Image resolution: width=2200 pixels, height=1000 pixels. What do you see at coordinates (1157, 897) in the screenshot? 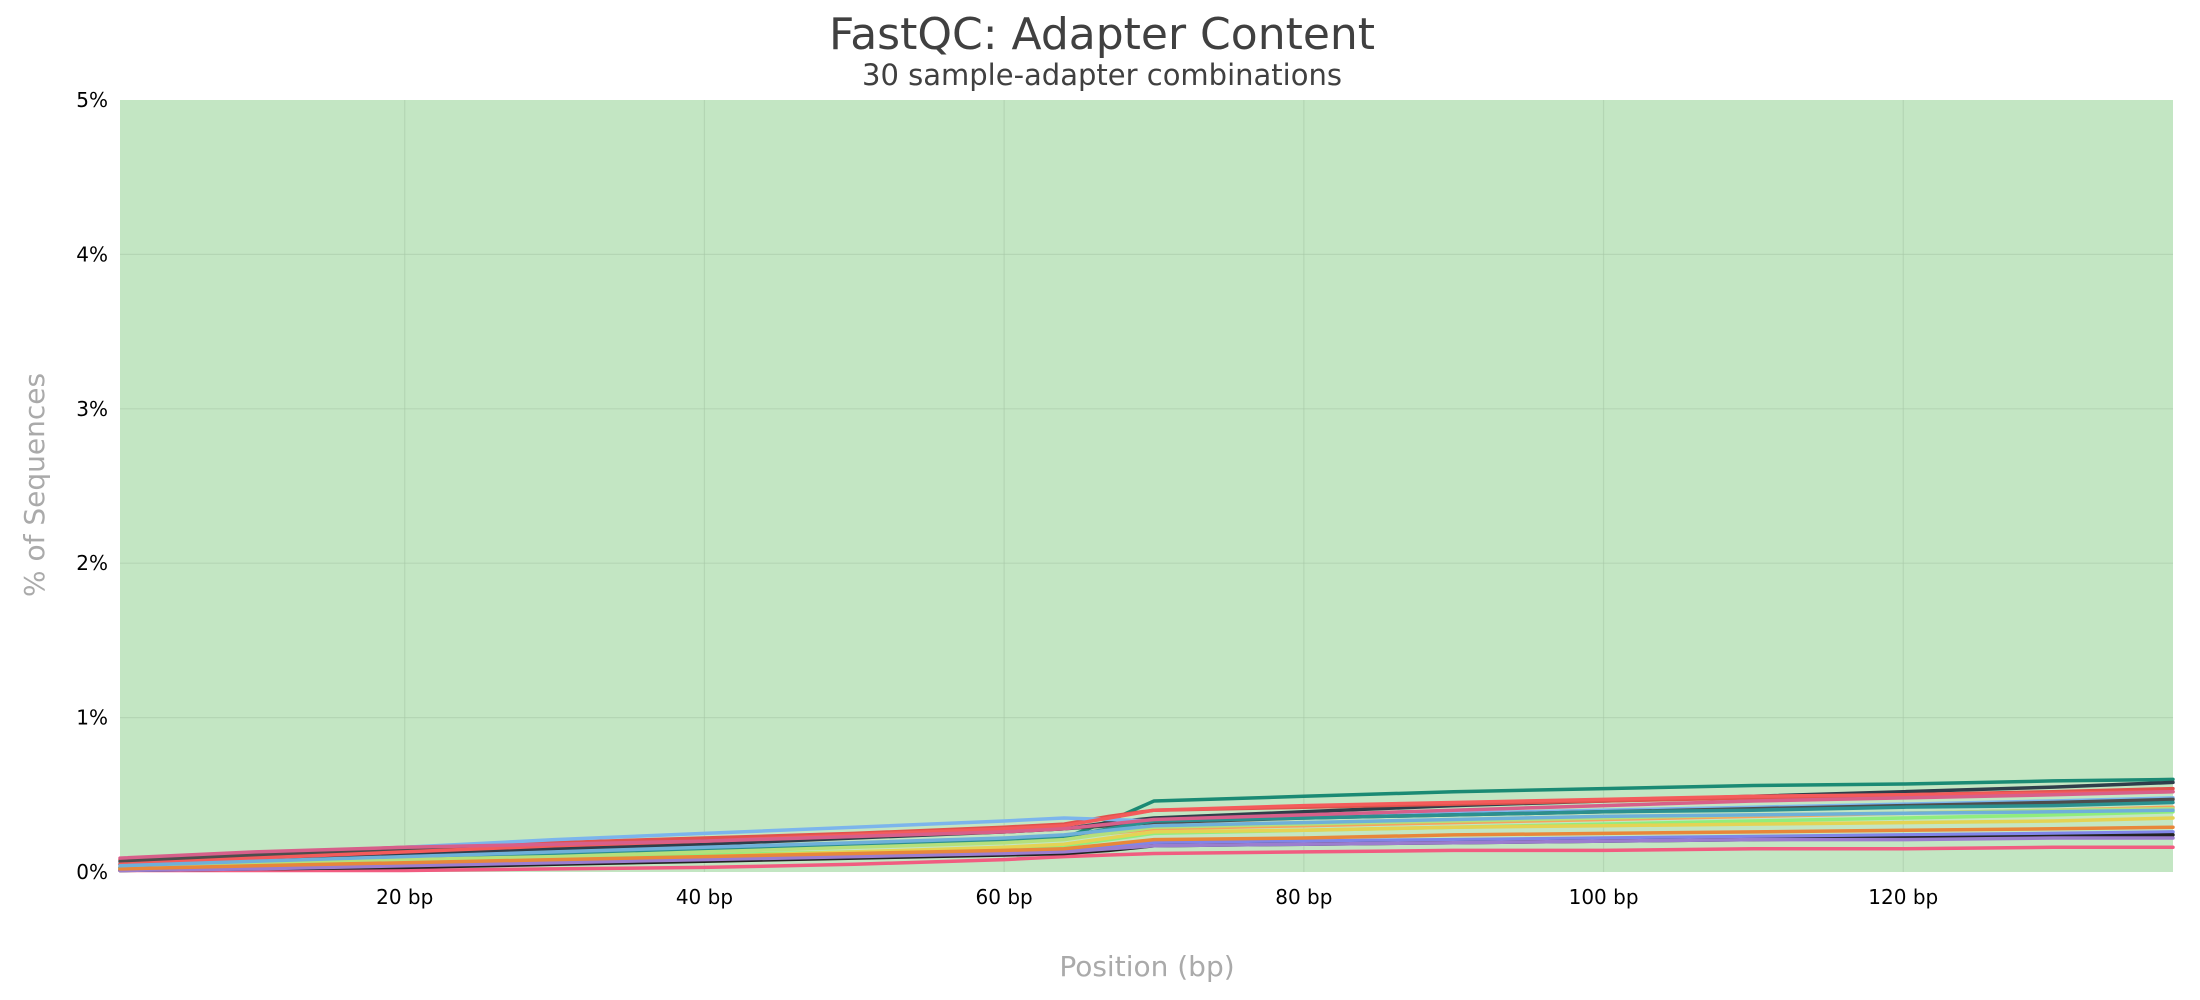
I see `x-axis-ticks: 20 bp 40 bp 60 bp 80 bp 100 bp 120 bp` at bounding box center [1157, 897].